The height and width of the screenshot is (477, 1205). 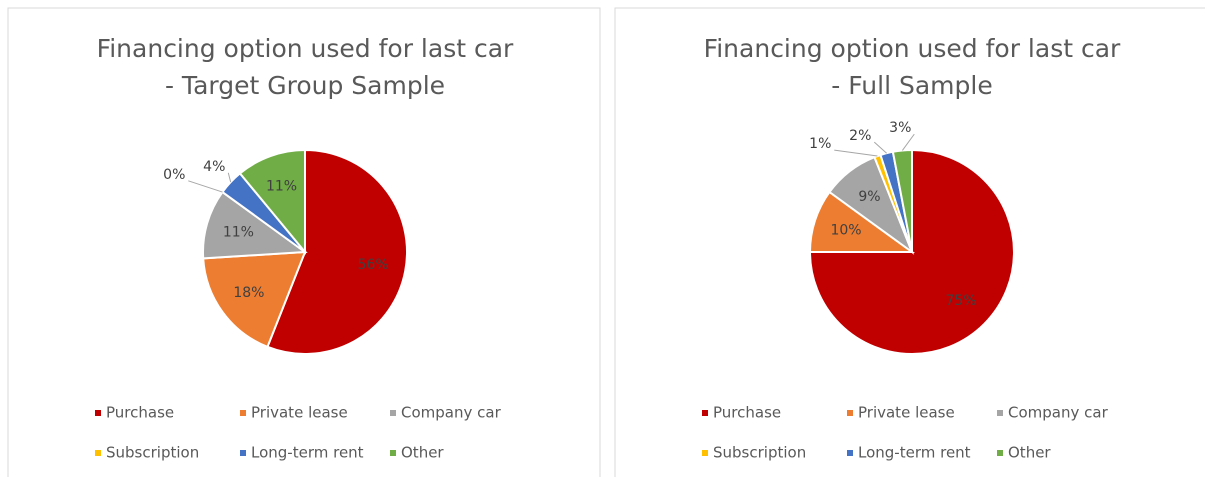 I want to click on data-label: 56%, so click(x=373, y=265).